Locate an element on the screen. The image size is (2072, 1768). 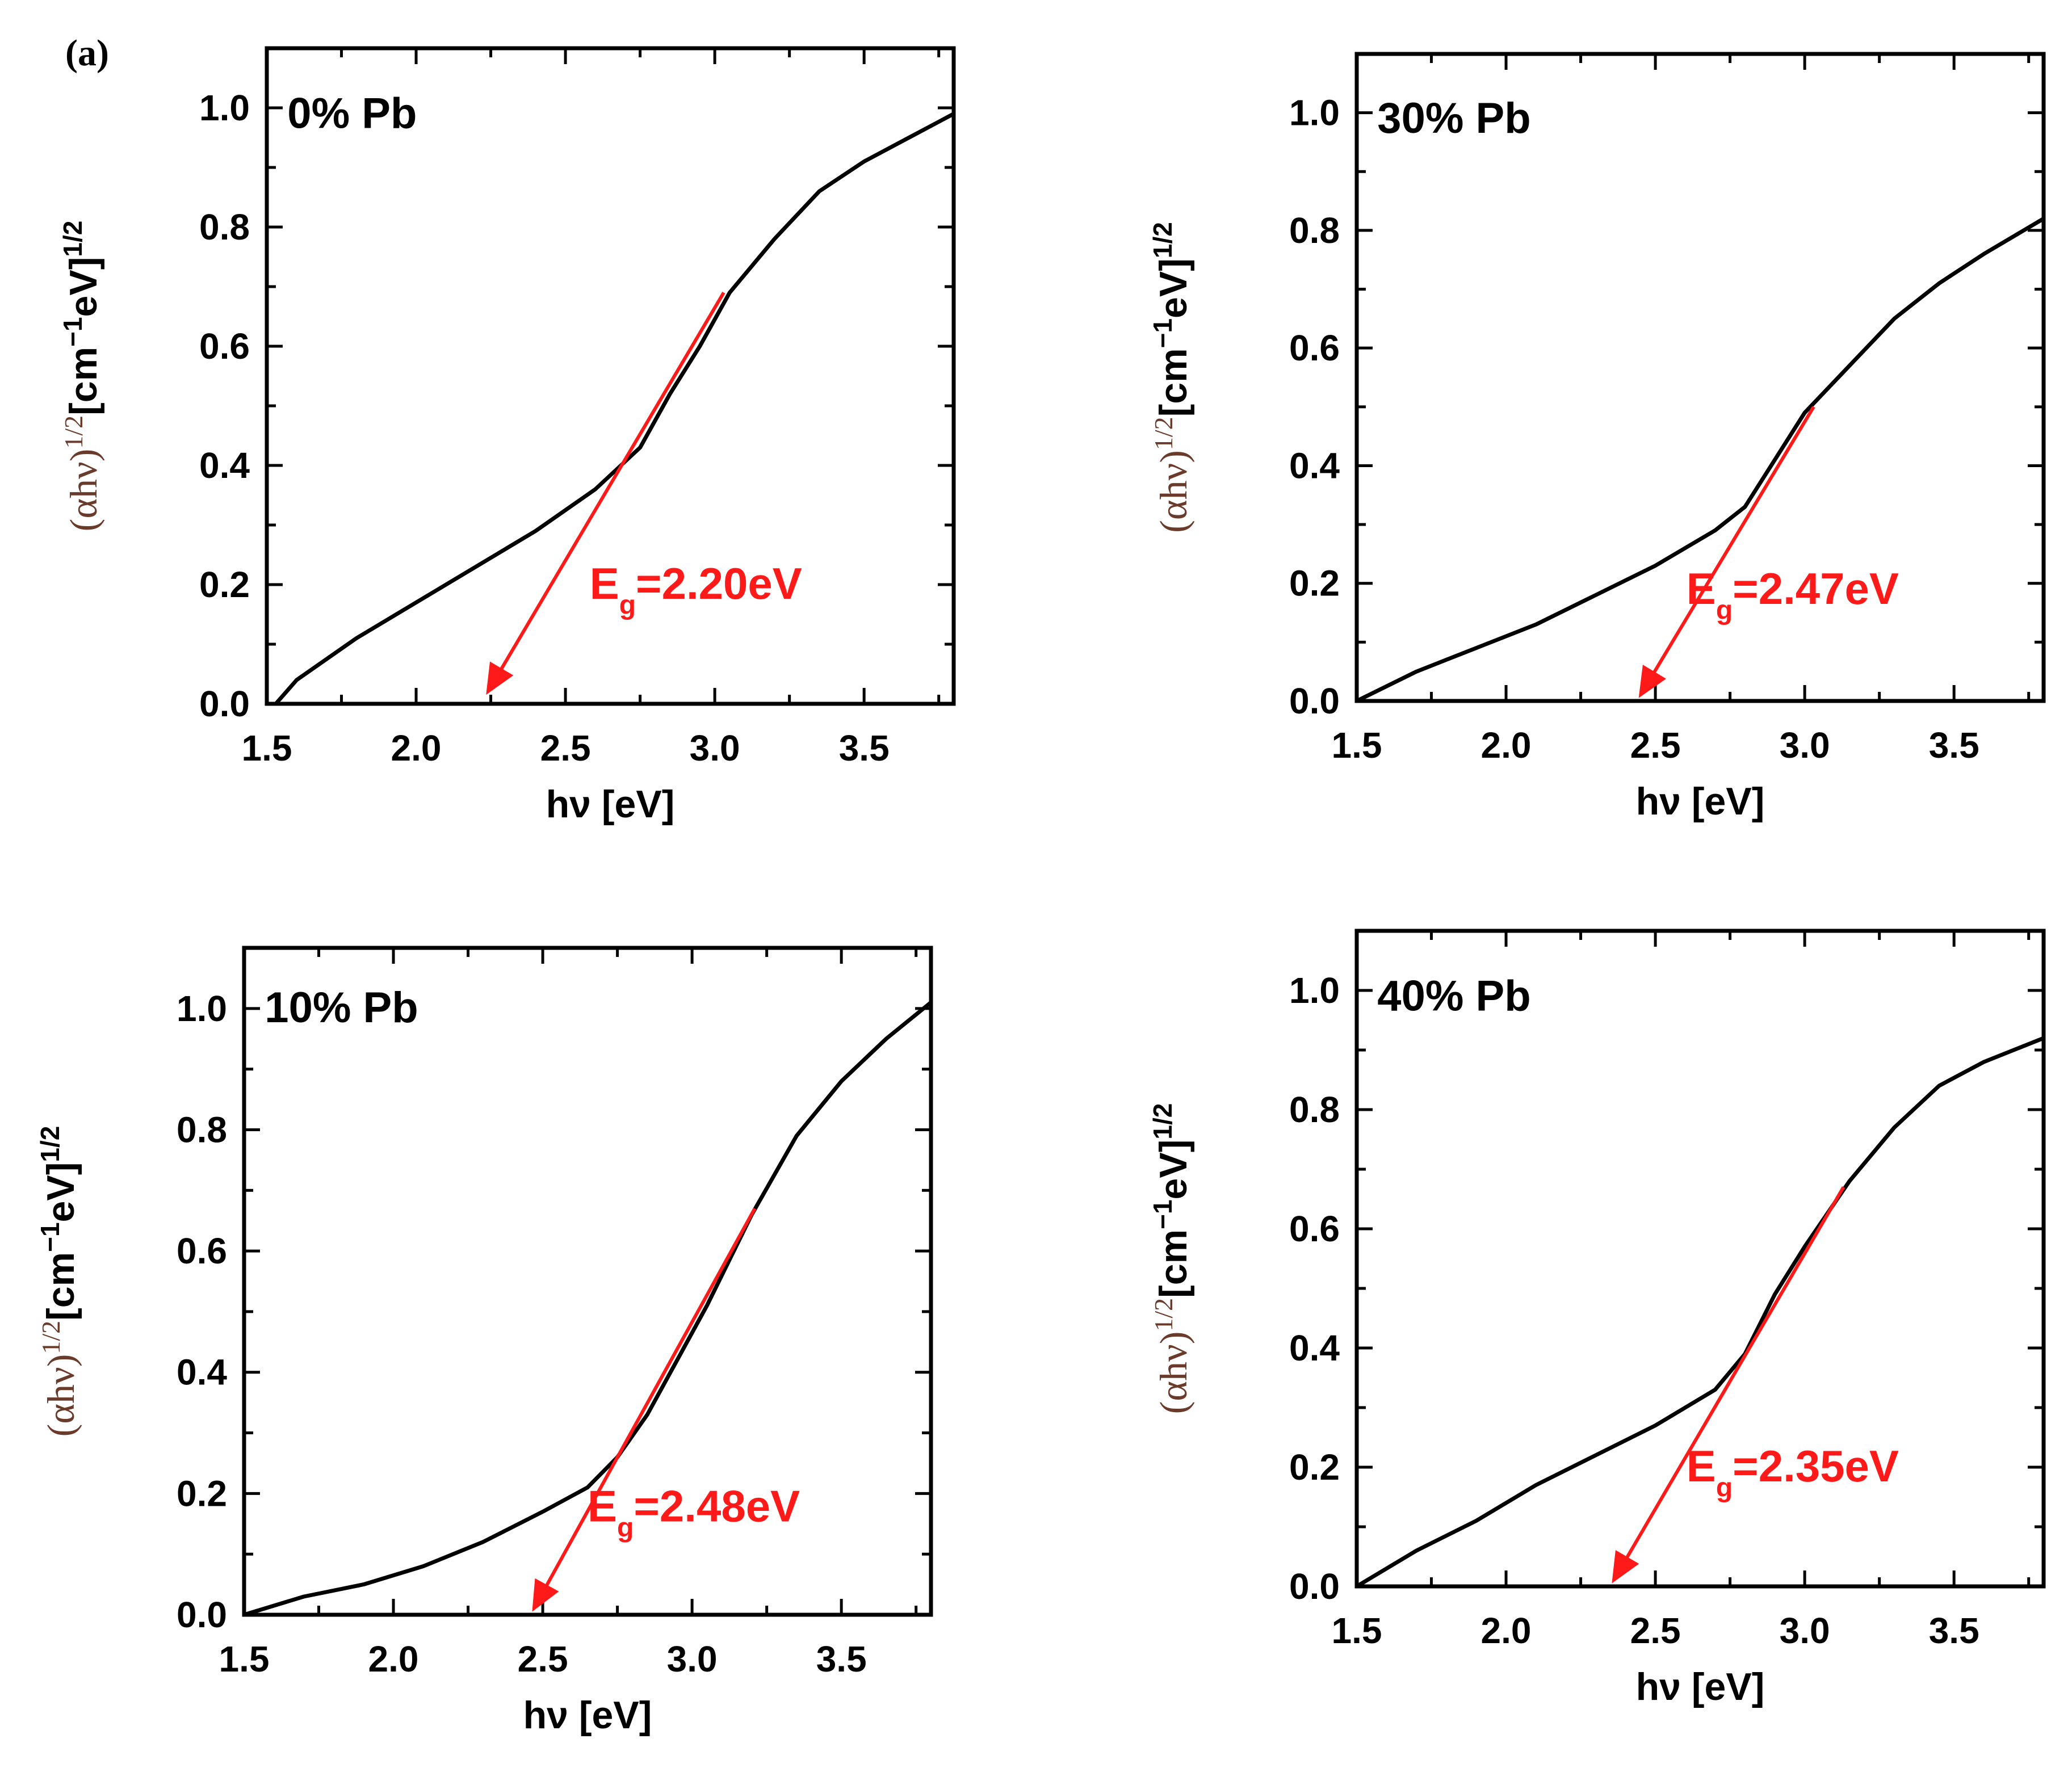
band-gap-label: Eg=2.47eV is located at coordinates (1793, 594).